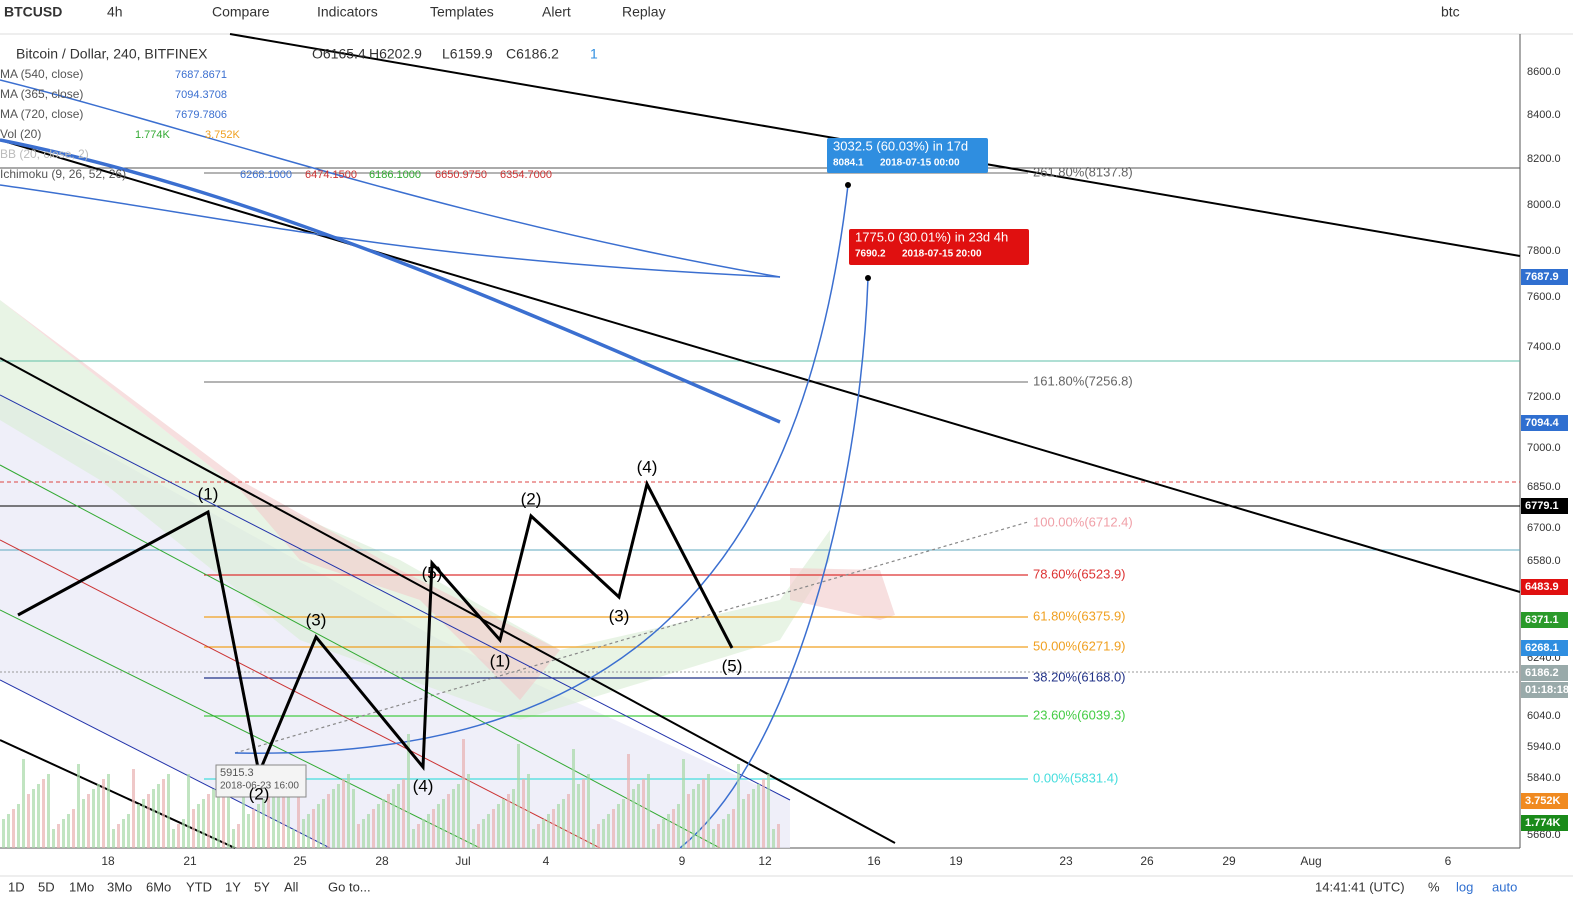 This screenshot has width=1573, height=910. I want to click on range-button: 5Y, so click(262, 886).